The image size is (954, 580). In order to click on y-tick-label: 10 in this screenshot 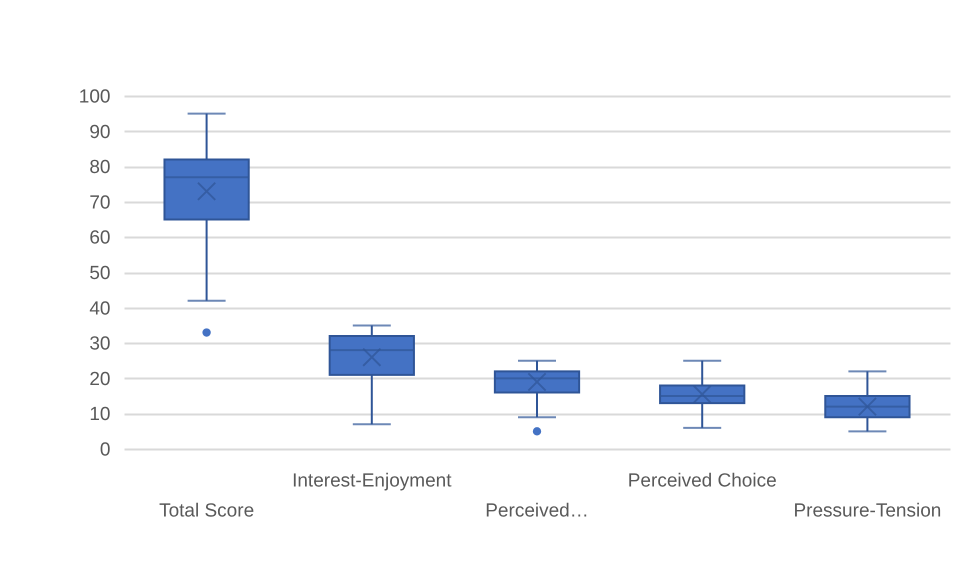, I will do `click(99, 415)`.